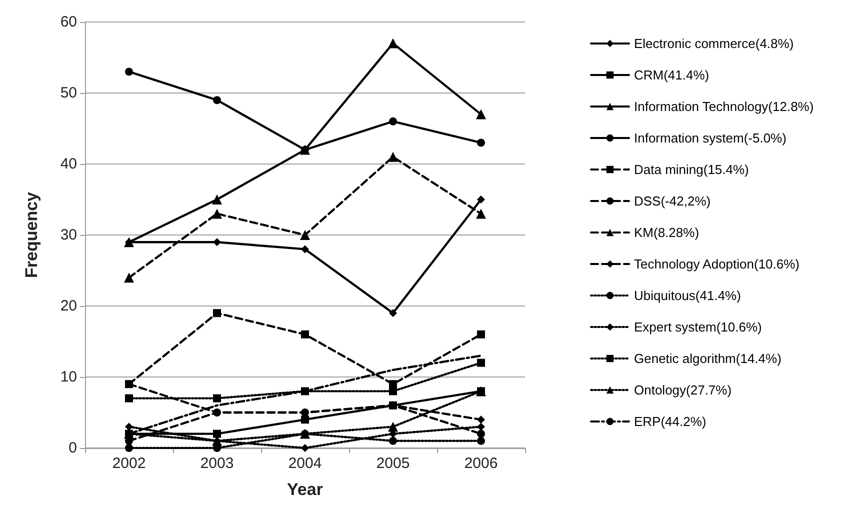 Image resolution: width=841 pixels, height=512 pixels. Describe the element at coordinates (72, 448) in the screenshot. I see `y-tick-label: 0` at that location.